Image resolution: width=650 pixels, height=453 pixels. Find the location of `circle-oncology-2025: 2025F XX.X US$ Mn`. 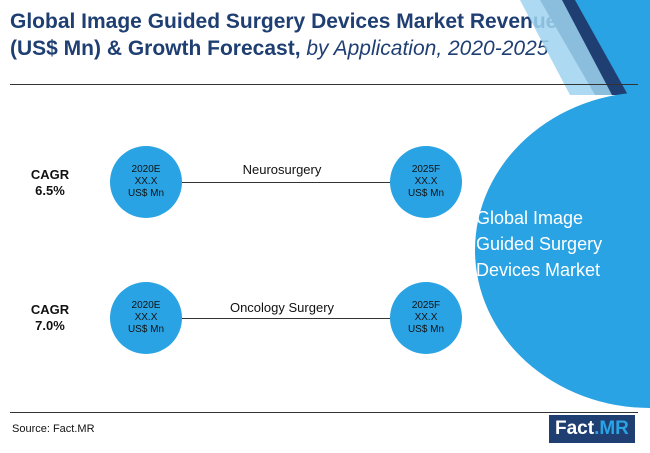

circle-oncology-2025: 2025F XX.X US$ Mn is located at coordinates (426, 318).